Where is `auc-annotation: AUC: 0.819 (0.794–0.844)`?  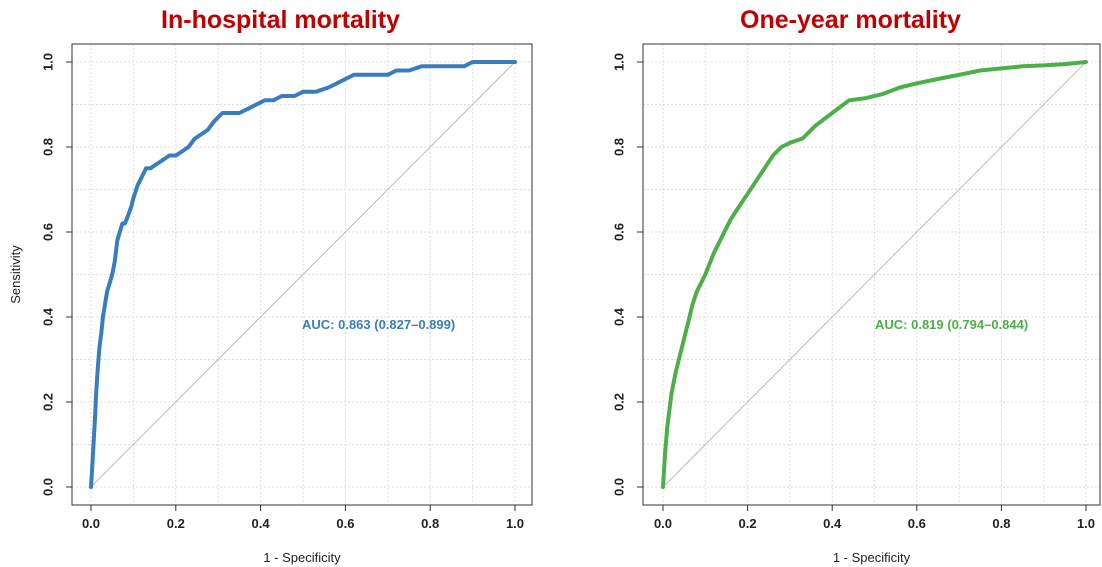
auc-annotation: AUC: 0.819 (0.794–0.844) is located at coordinates (951, 324).